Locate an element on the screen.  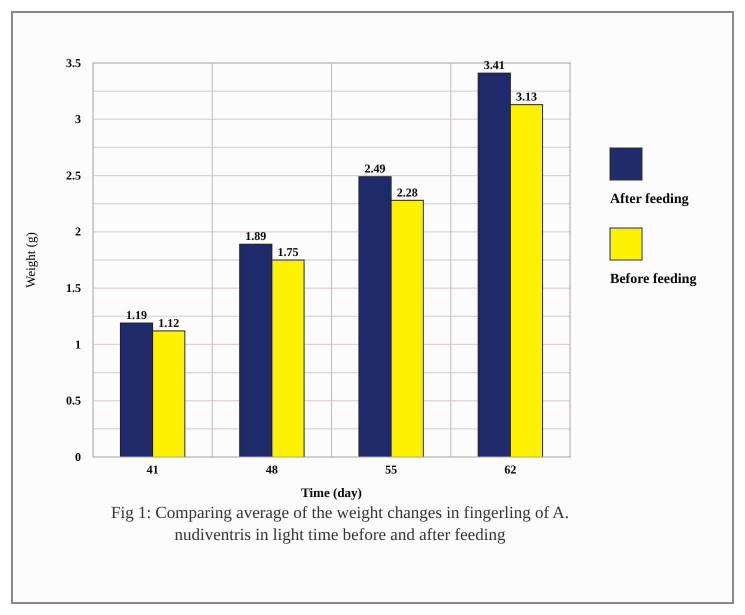
x-tick-label: 41 is located at coordinates (152, 469).